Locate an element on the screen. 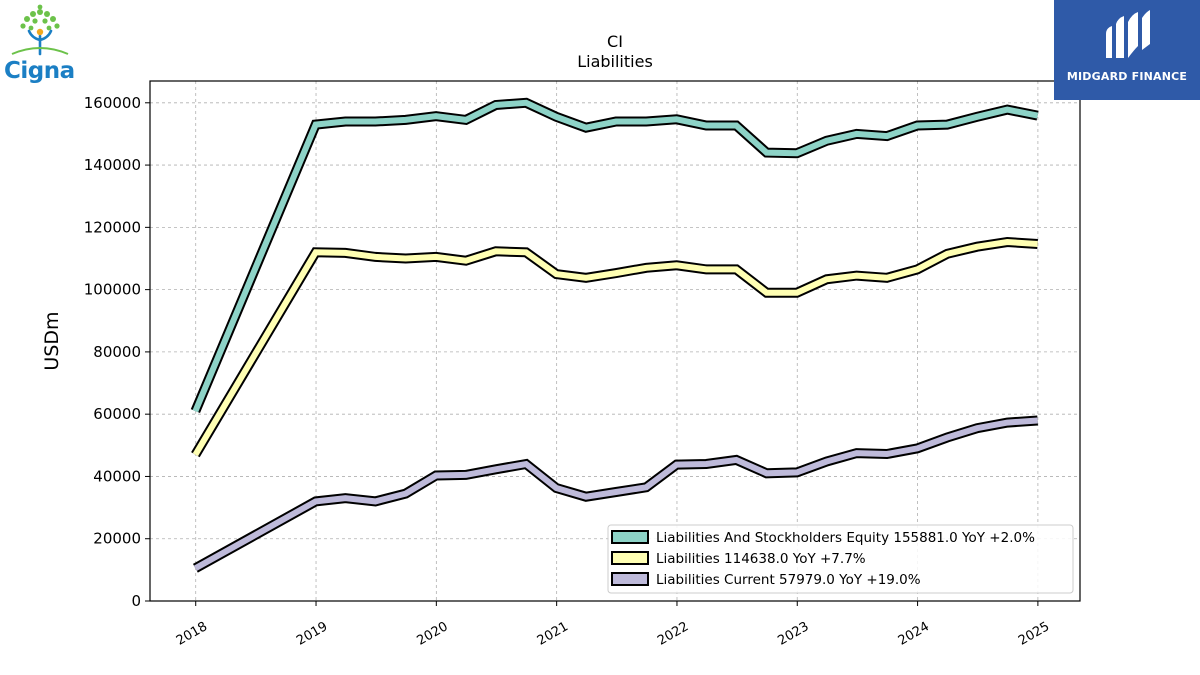 The height and width of the screenshot is (675, 1200). y-tick-label: 0 is located at coordinates (136, 601).